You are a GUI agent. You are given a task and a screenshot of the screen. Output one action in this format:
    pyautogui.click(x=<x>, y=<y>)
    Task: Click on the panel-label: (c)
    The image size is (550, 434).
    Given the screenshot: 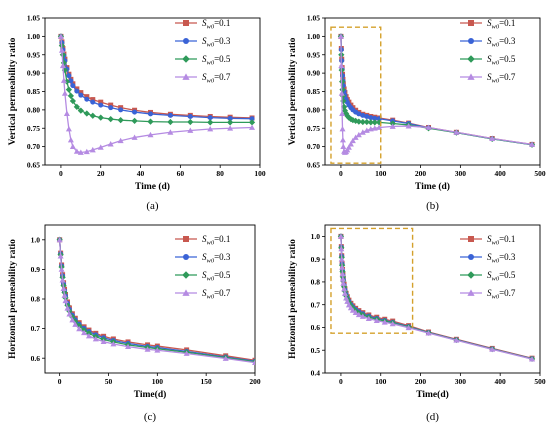 What is the action you would take?
    pyautogui.click(x=150, y=417)
    